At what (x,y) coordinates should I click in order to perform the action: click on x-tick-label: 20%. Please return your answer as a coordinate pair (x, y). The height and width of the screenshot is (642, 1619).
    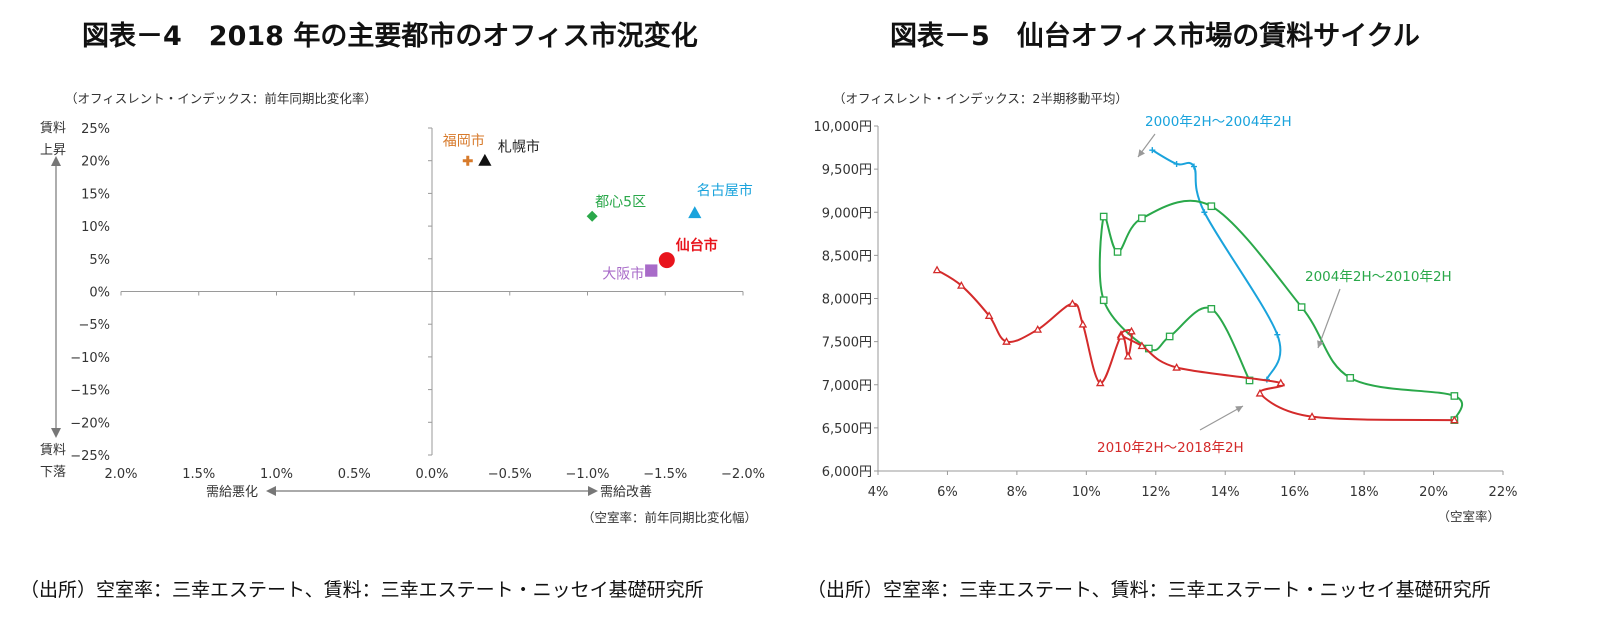
    Looking at the image, I should click on (1433, 492).